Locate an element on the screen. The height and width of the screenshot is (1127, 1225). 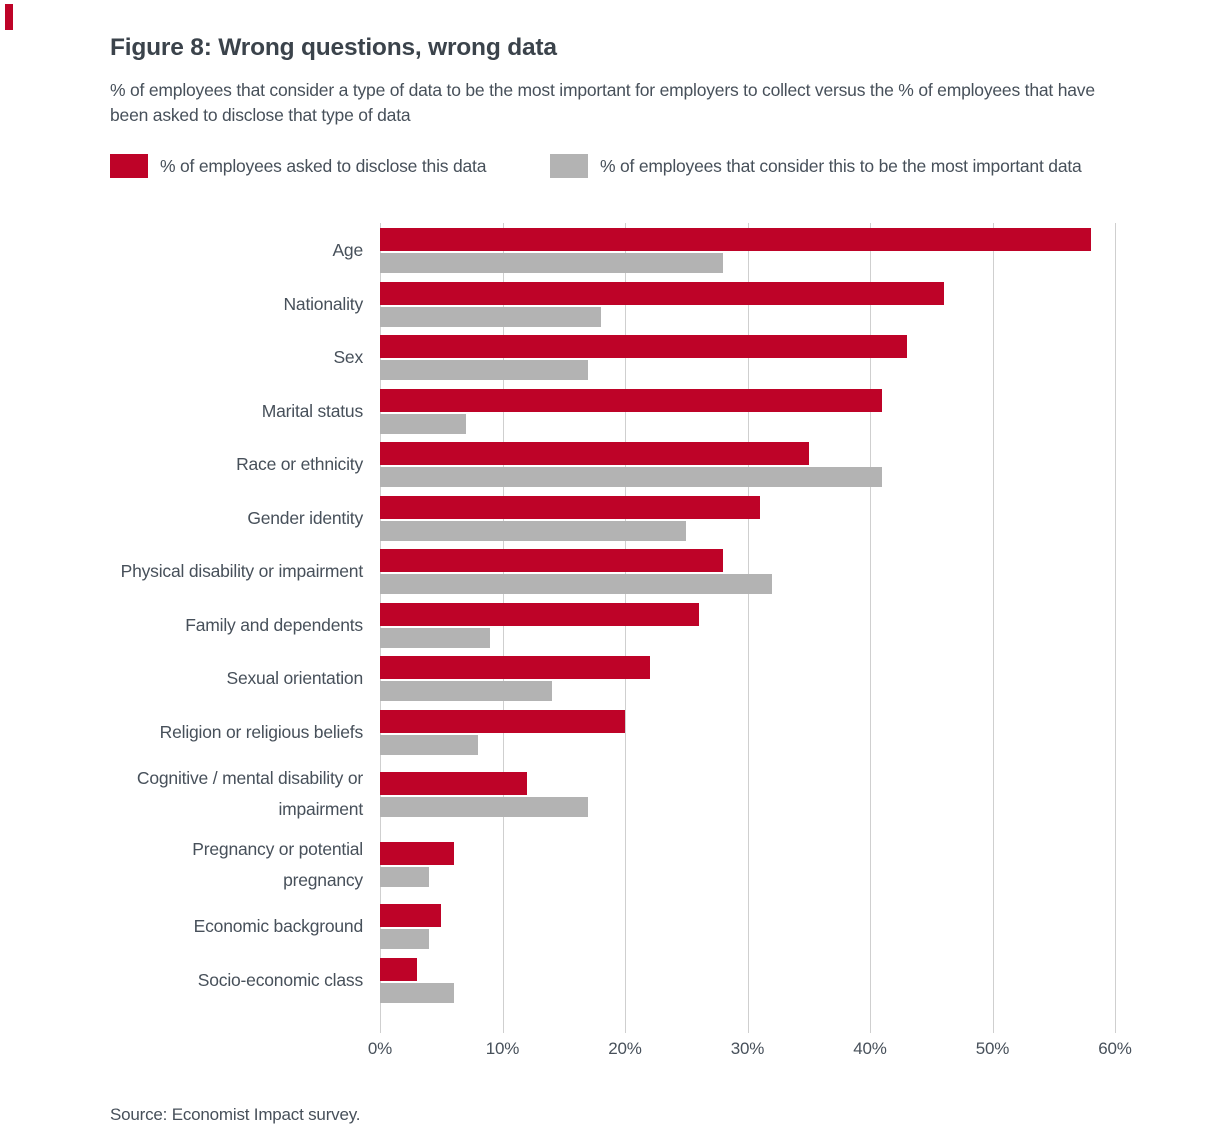
category-label: Religion or religious beliefs is located at coordinates (261, 731).